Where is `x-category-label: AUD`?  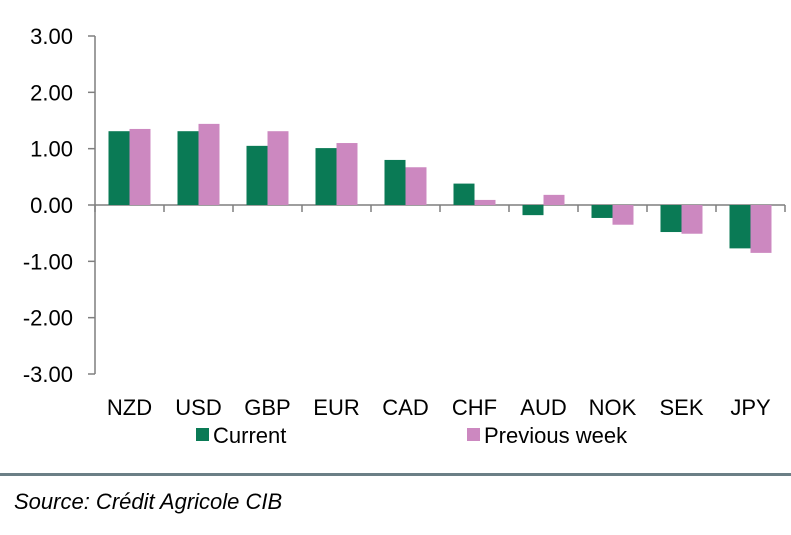 x-category-label: AUD is located at coordinates (543, 407).